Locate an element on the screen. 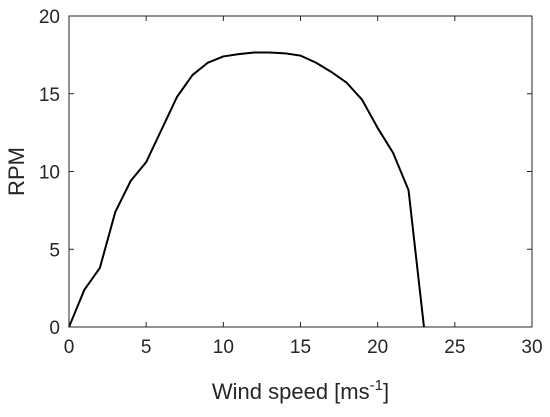 The width and height of the screenshot is (550, 417). x-axis-label-superscript: -1 is located at coordinates (376, 385).